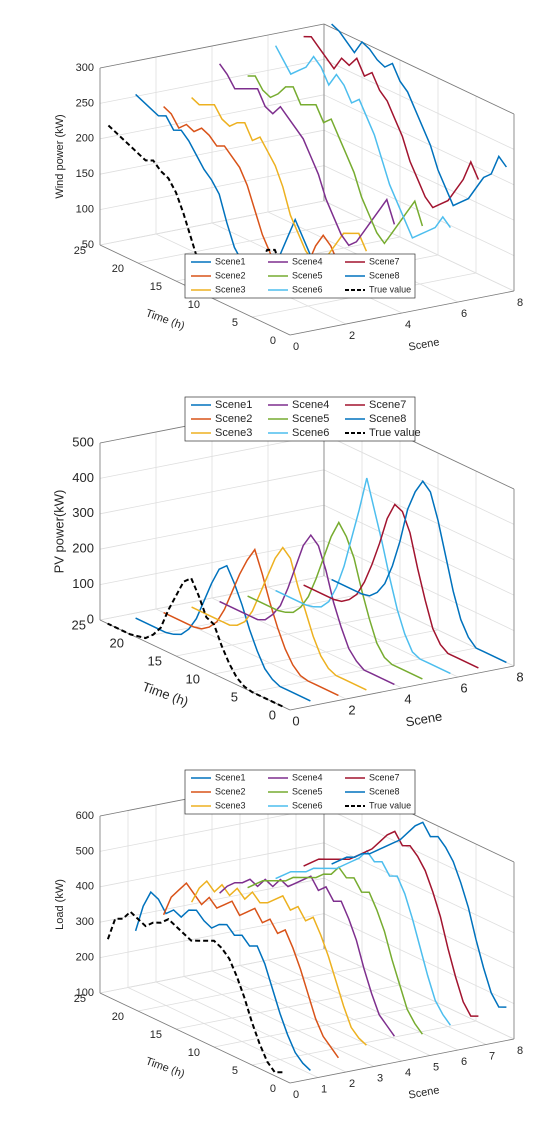 The width and height of the screenshot is (550, 1143). Describe the element at coordinates (464, 1062) in the screenshot. I see `x-tick-label: 6` at that location.